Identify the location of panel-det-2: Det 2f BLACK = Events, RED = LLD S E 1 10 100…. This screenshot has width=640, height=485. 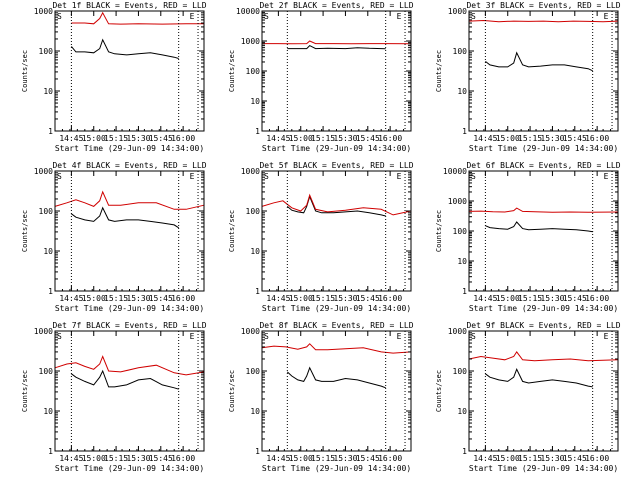
(321, 77).